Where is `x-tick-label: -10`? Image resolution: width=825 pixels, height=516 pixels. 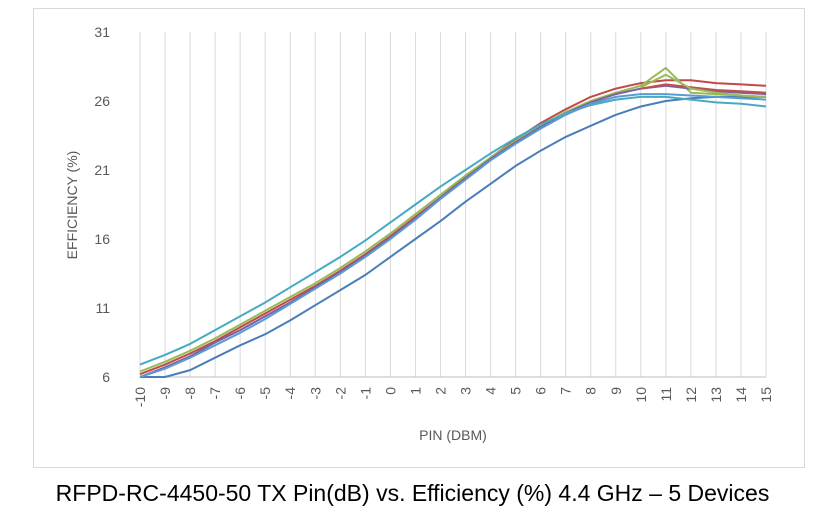 x-tick-label: -10 is located at coordinates (140, 397).